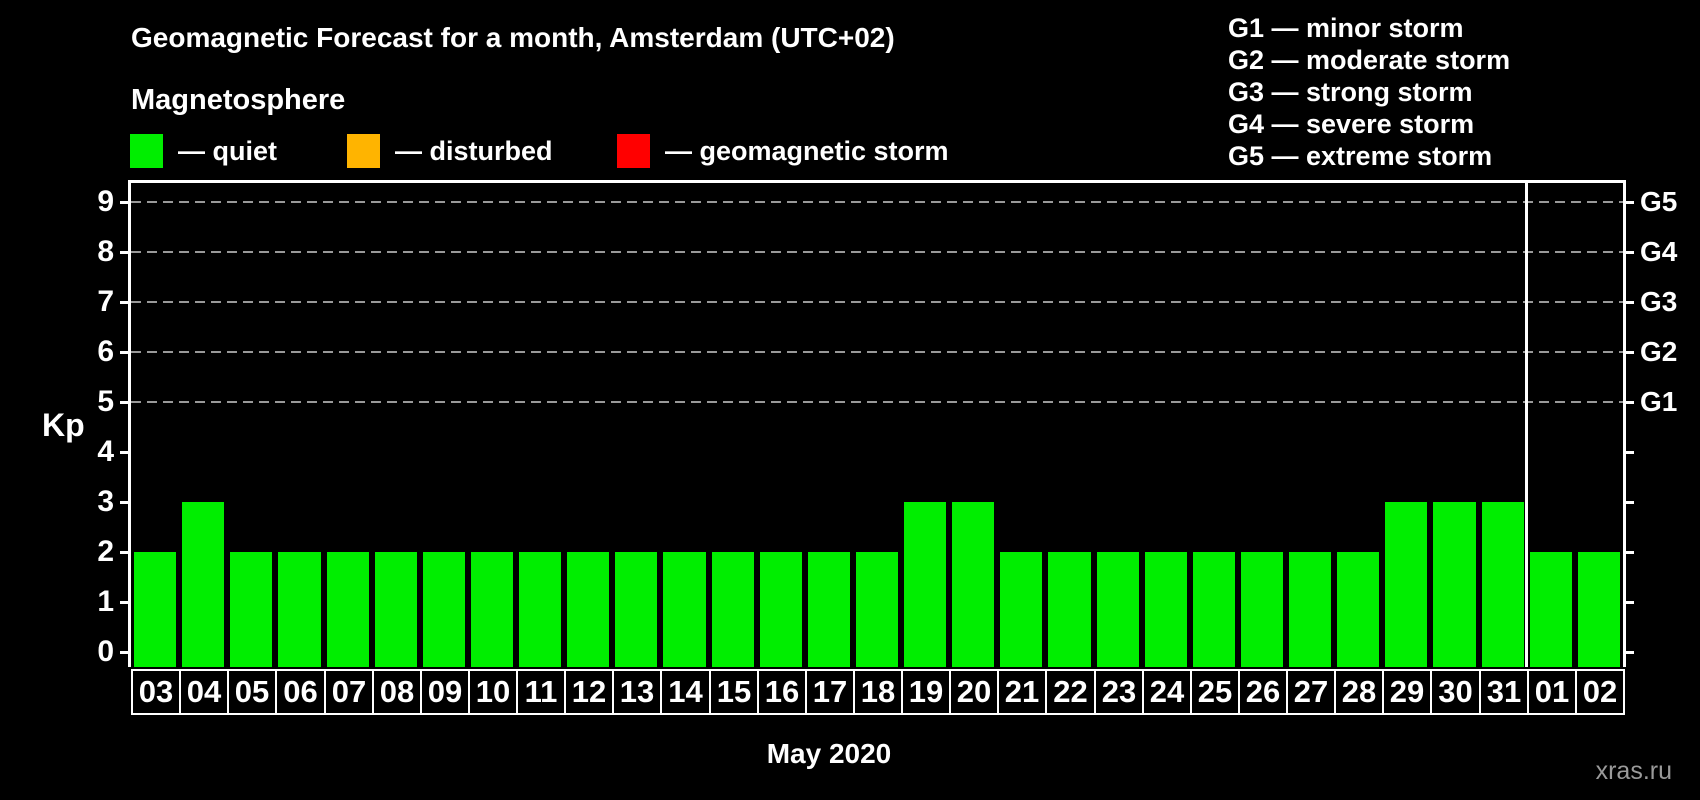  I want to click on legend-item-storm: — geomagnetic storm, so click(783, 151).